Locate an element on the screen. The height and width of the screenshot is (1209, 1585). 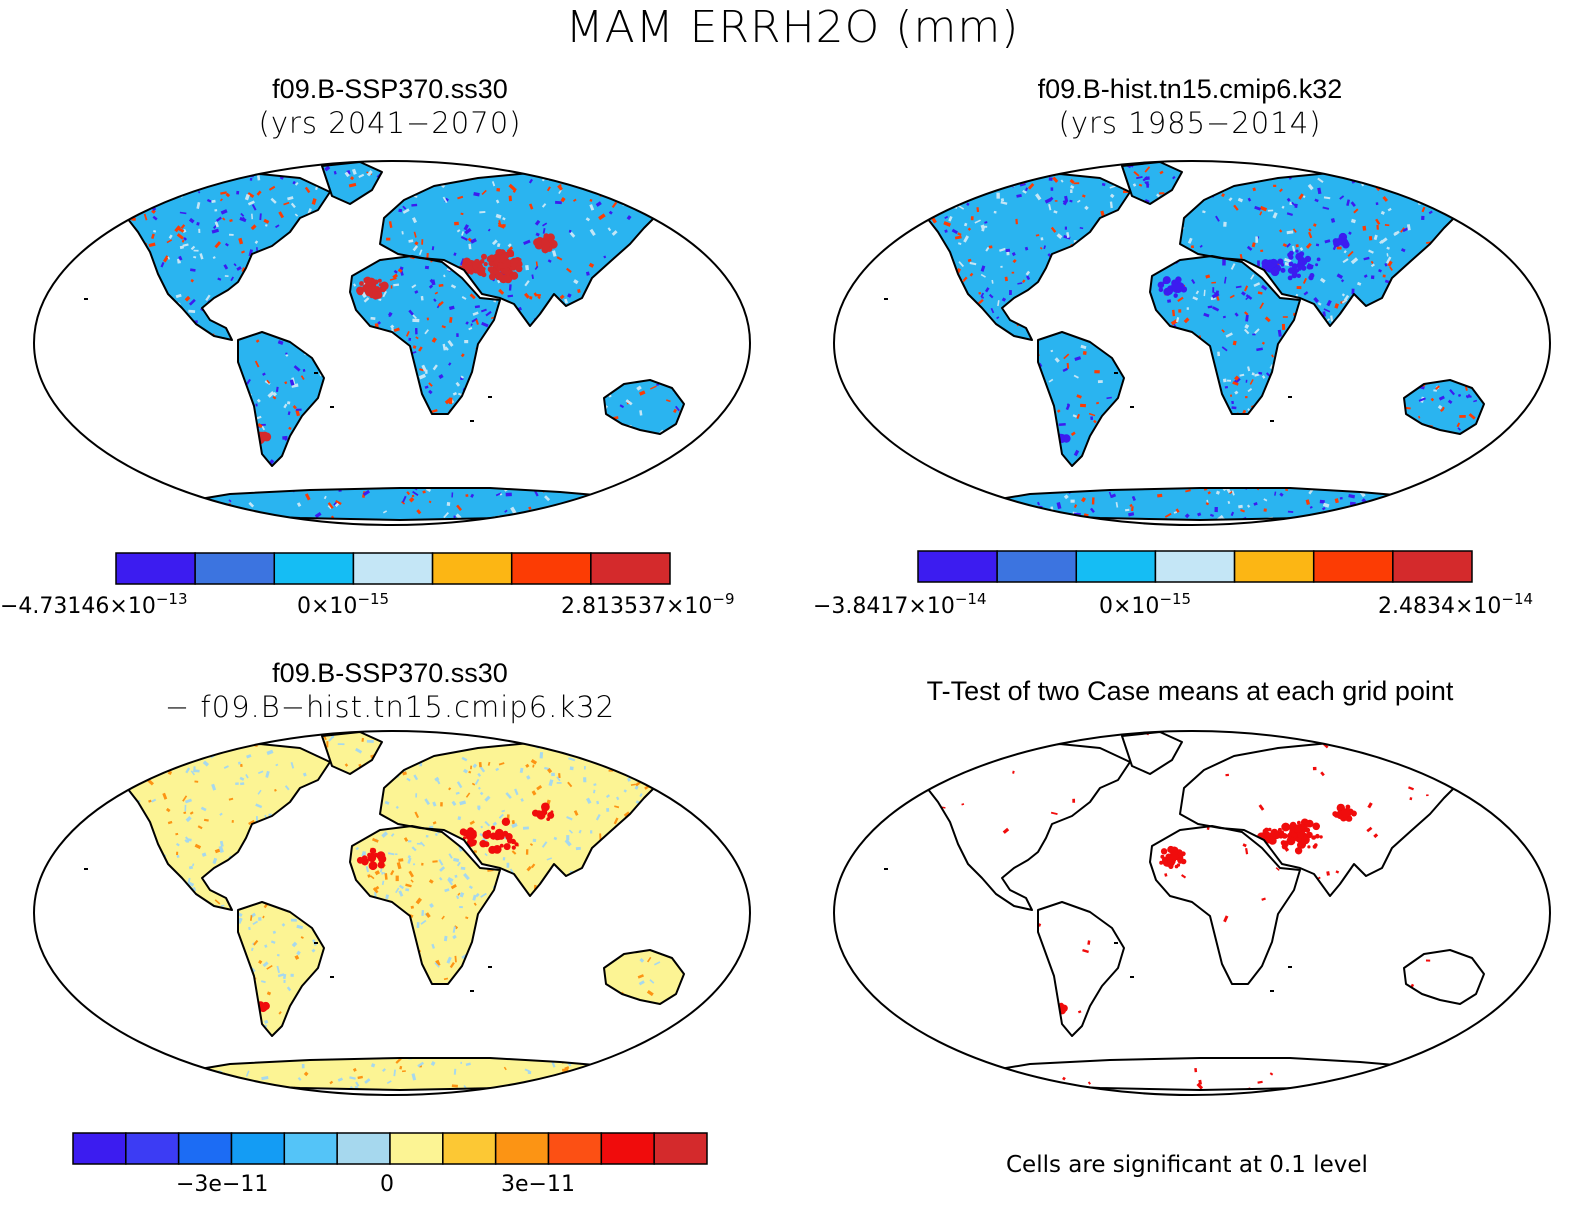
map-top-right is located at coordinates (1192, 343).